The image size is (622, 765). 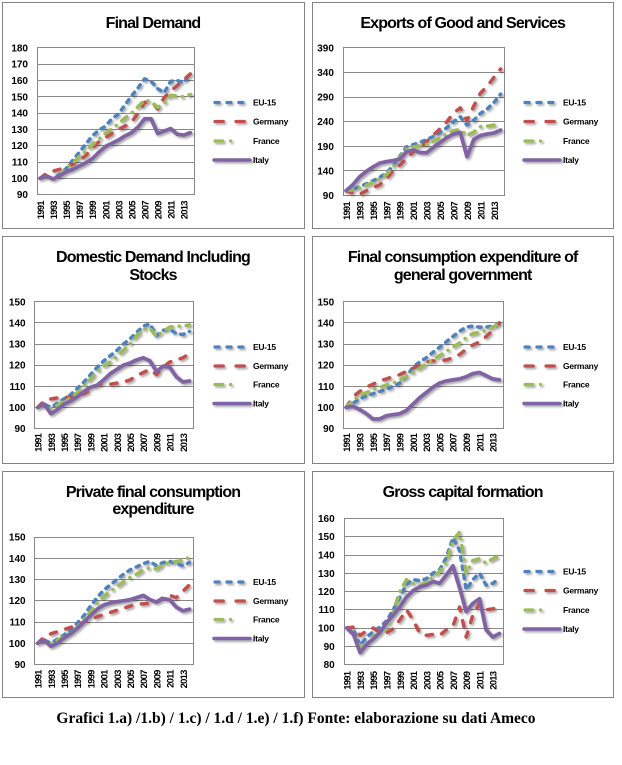 I want to click on svg-text: 80, so click(x=329, y=665).